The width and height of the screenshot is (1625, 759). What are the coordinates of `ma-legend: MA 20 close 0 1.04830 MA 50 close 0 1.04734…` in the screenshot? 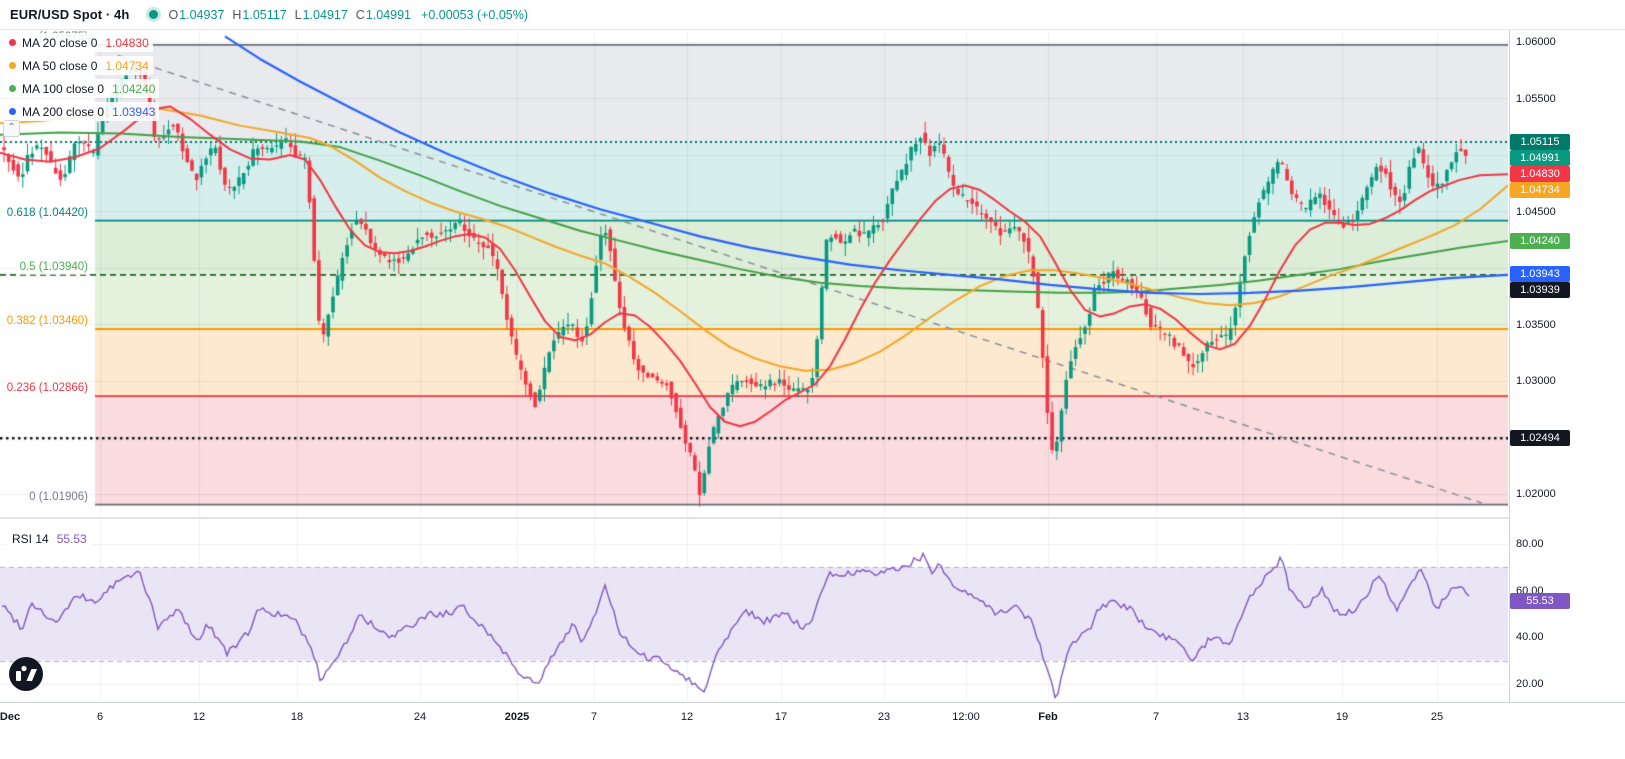 It's located at (82, 79).